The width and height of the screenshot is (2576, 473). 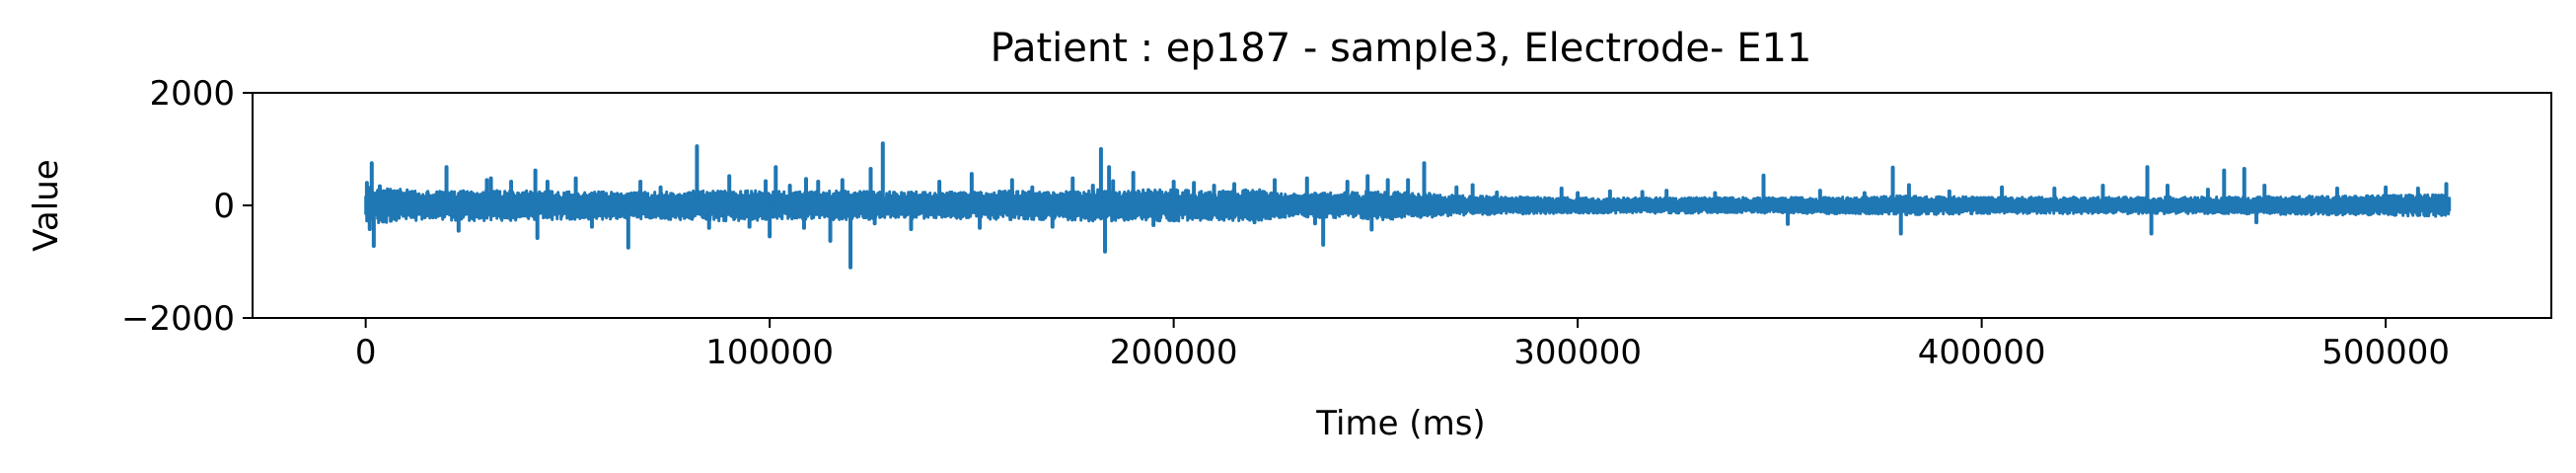 I want to click on x-tick-label: 500000, so click(x=2385, y=352).